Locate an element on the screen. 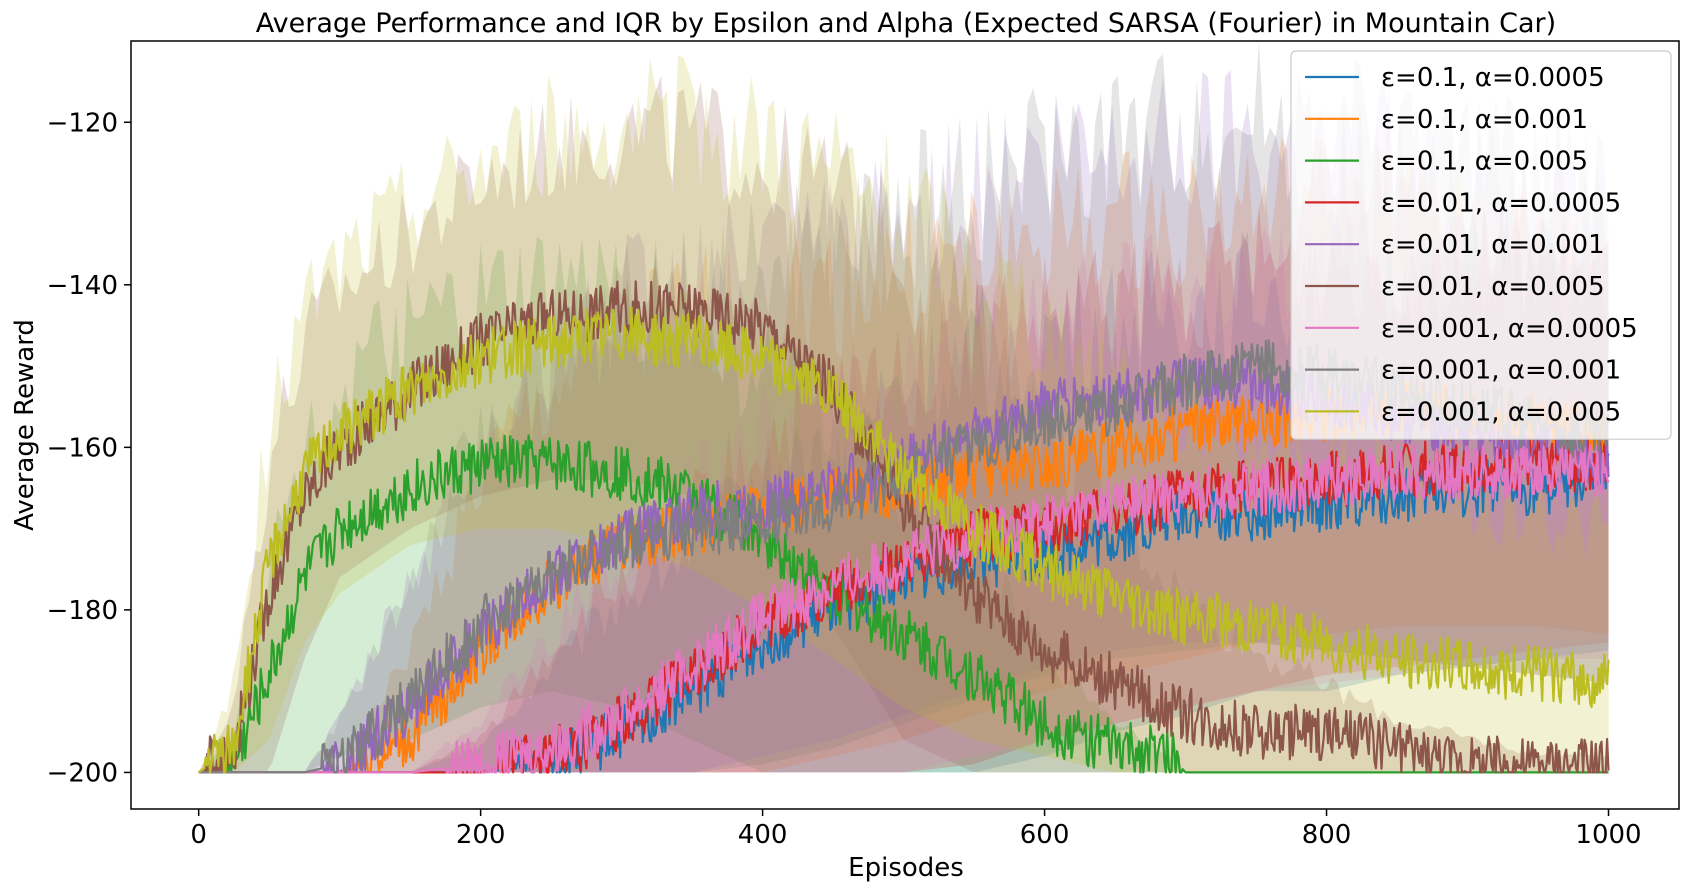 This screenshot has width=1689, height=891. legend-label: ε=0.01, α=0.0005 is located at coordinates (1501, 203).